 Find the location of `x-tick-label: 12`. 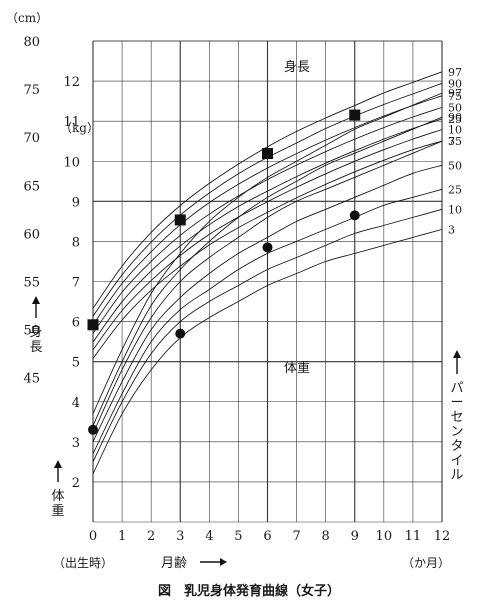

x-tick-label: 12 is located at coordinates (442, 536).